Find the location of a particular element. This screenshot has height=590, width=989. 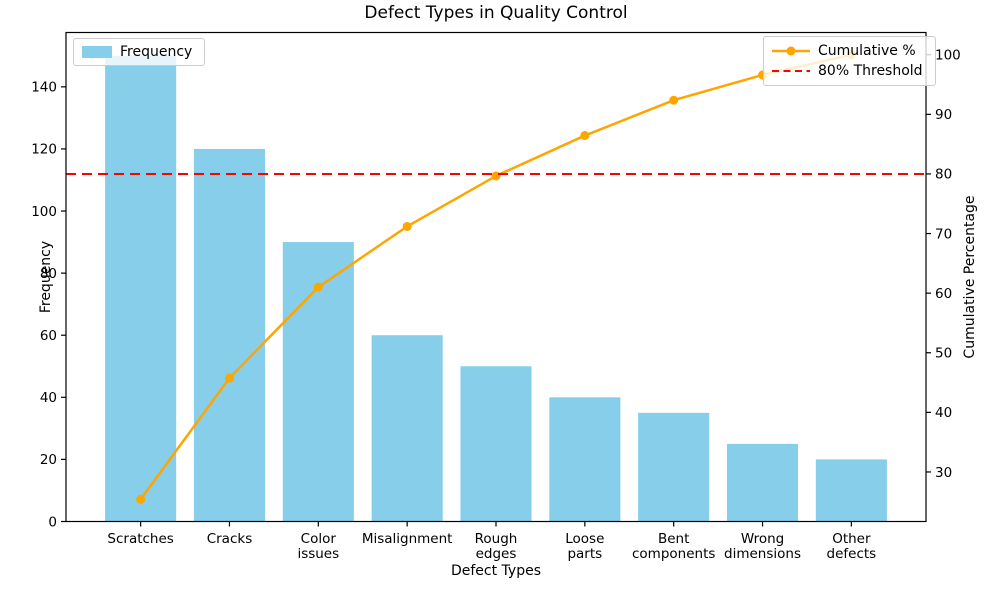

left-tick-label: 100 is located at coordinates (44, 212).